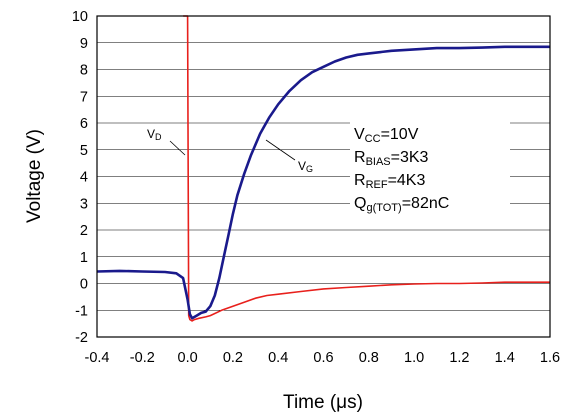 The height and width of the screenshot is (419, 562). I want to click on x-tick-label-0: -0.4, so click(97, 358).